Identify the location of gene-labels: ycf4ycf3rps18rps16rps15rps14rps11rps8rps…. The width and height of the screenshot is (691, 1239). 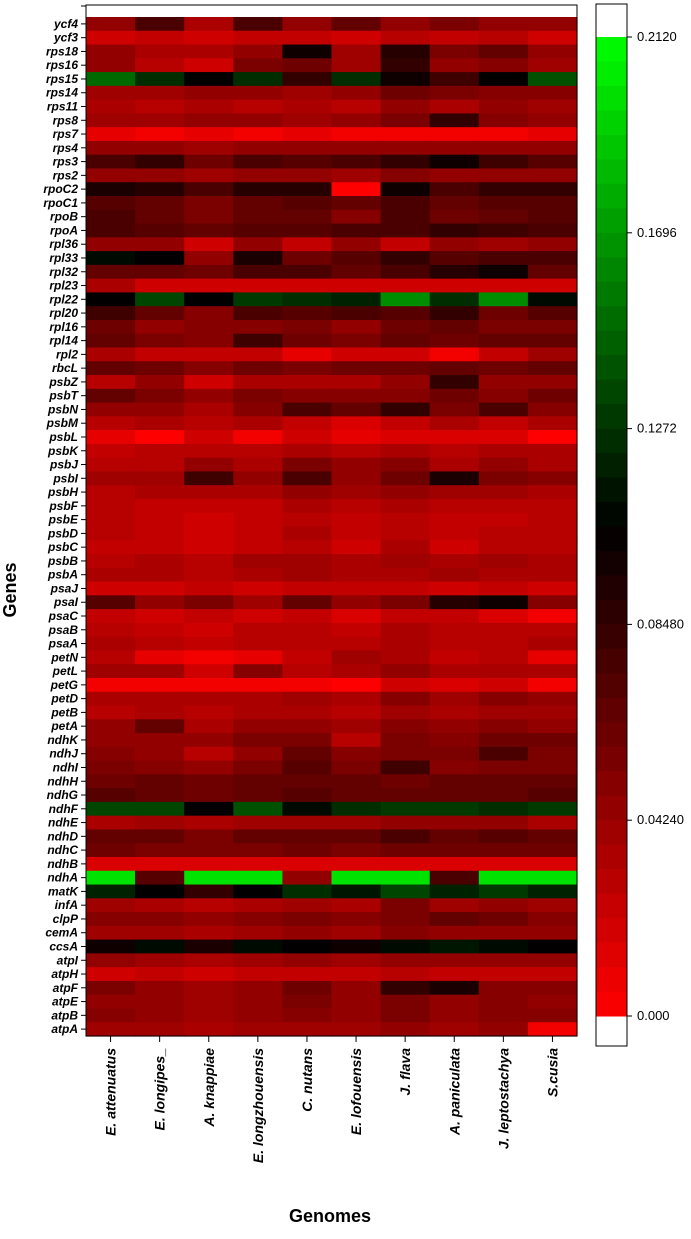
(64, 520).